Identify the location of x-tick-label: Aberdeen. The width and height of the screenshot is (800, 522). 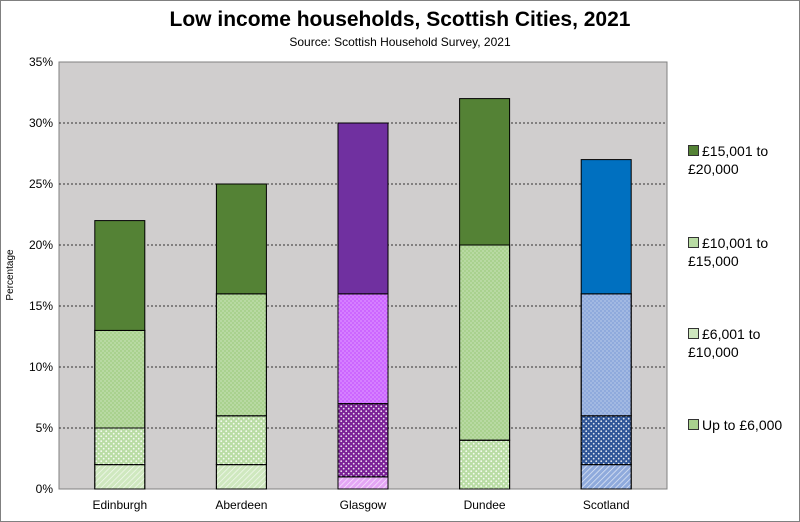
(241, 505).